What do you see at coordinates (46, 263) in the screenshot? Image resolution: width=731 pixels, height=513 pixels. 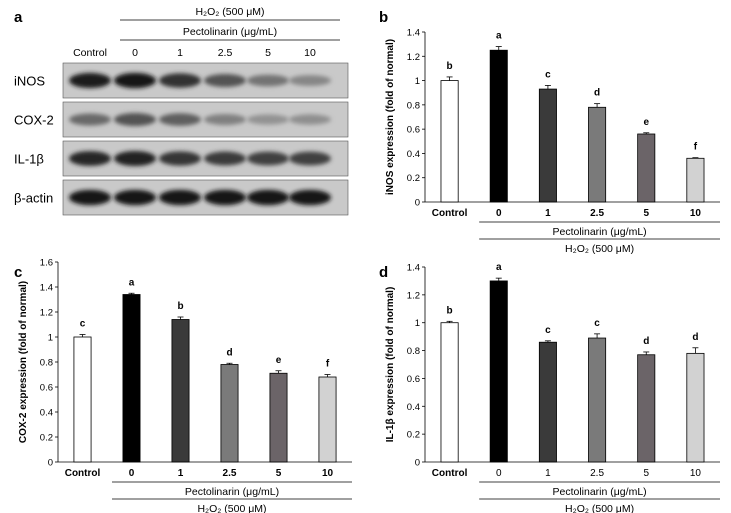 I see `y-tick-label: 1.6` at bounding box center [46, 263].